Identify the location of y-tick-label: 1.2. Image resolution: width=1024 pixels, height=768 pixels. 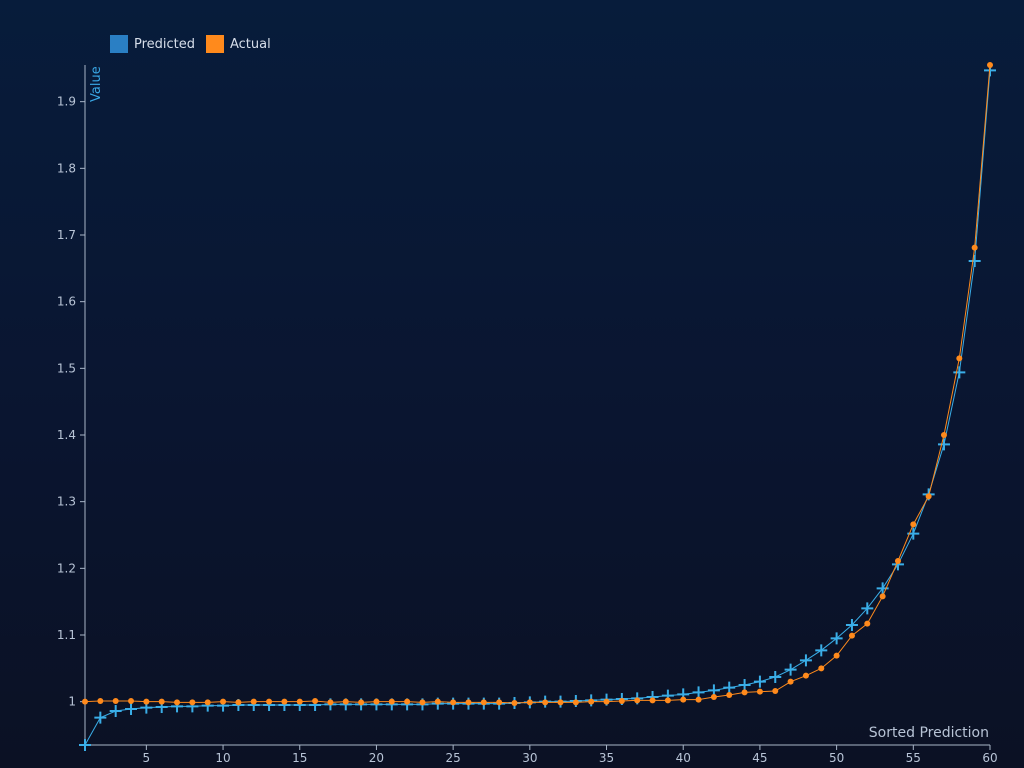
(66, 568).